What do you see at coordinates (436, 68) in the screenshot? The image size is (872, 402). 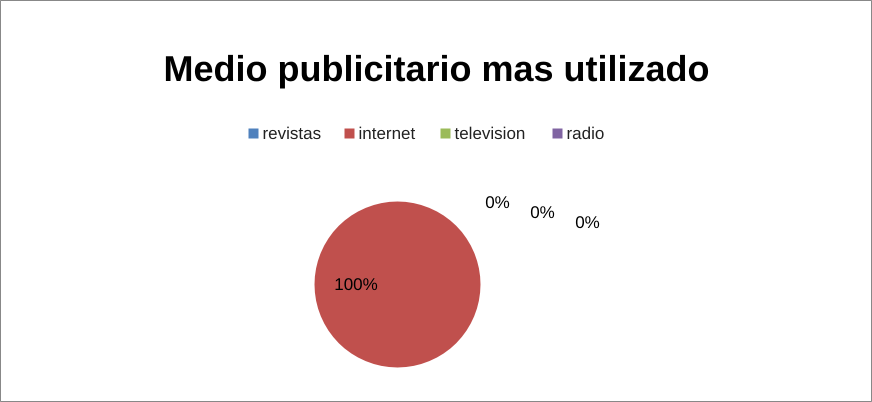 I see `chart-title: Medio publicitario mas utilizado` at bounding box center [436, 68].